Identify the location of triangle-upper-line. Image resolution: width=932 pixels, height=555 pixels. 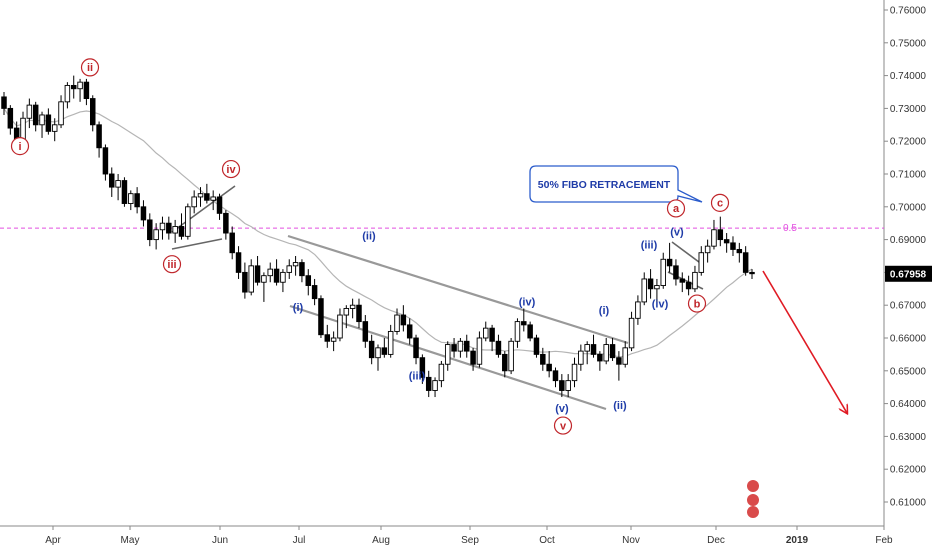
(203, 209).